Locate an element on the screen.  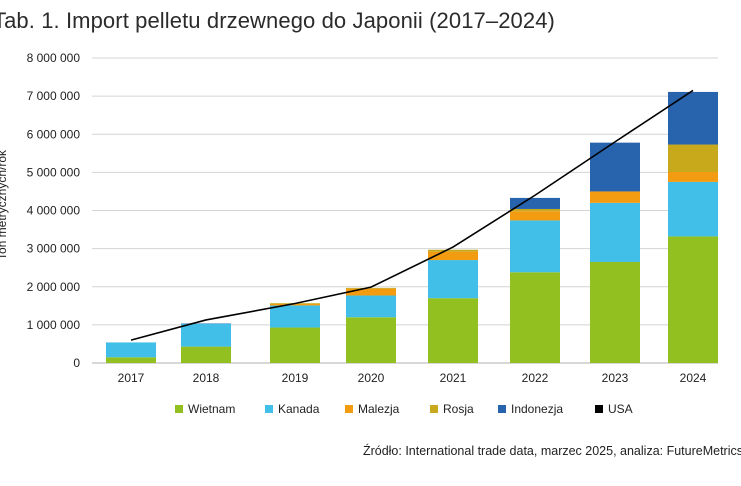
x-tick-label: 2019 is located at coordinates (295, 378).